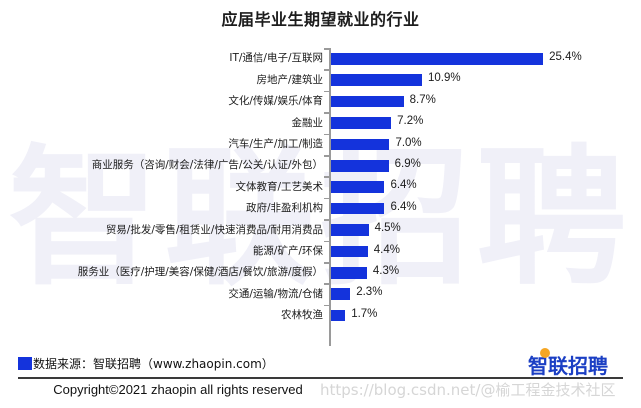  I want to click on bar-value-label: 4.3%, so click(386, 271).